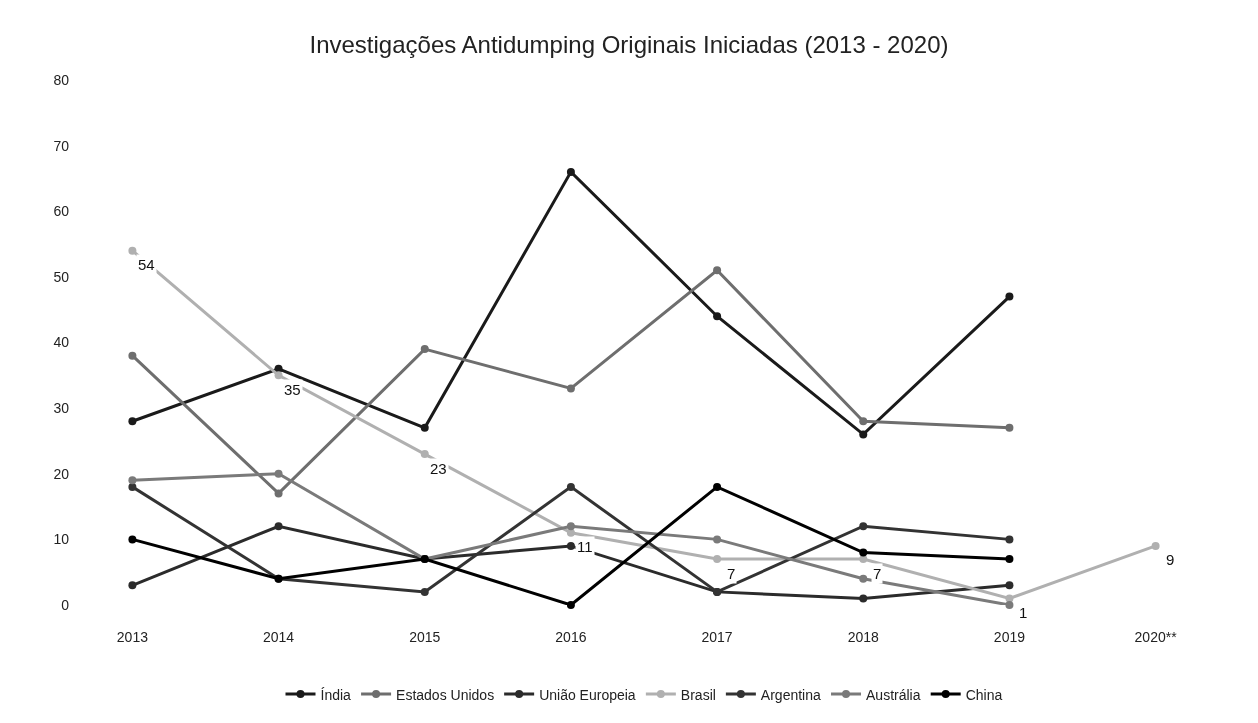 This screenshot has height=723, width=1258. Describe the element at coordinates (61, 473) in the screenshot. I see `y-tick-label: 20` at that location.